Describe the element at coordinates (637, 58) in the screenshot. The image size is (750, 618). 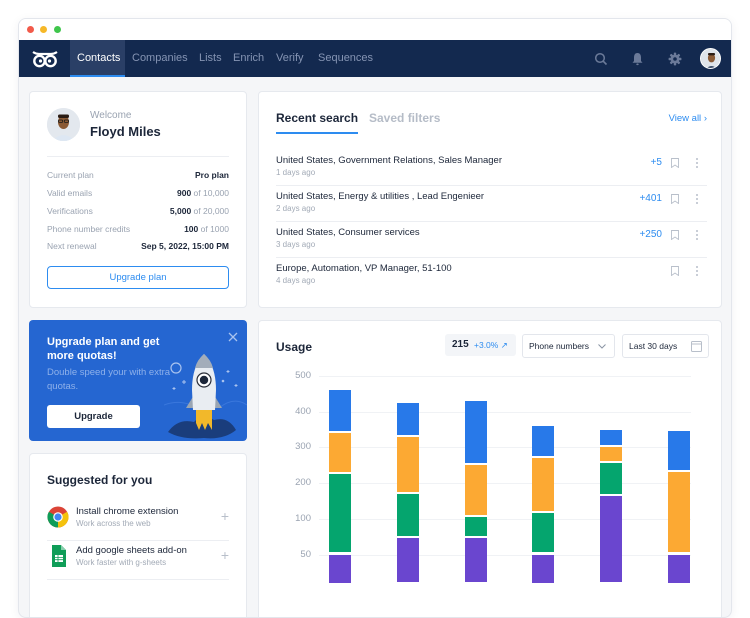
I see `bell-icon` at that location.